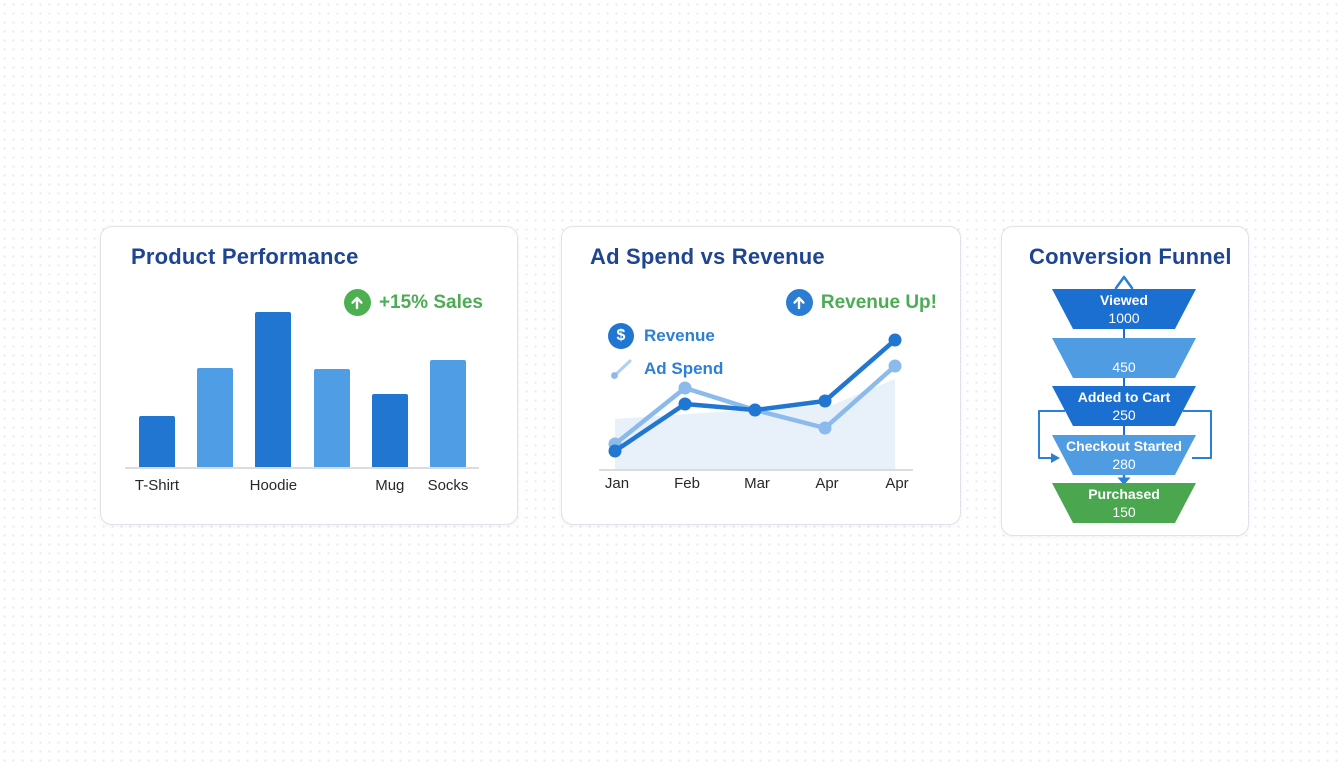 This screenshot has width=1344, height=768. I want to click on funnel-right-loop, so click(1197, 434).